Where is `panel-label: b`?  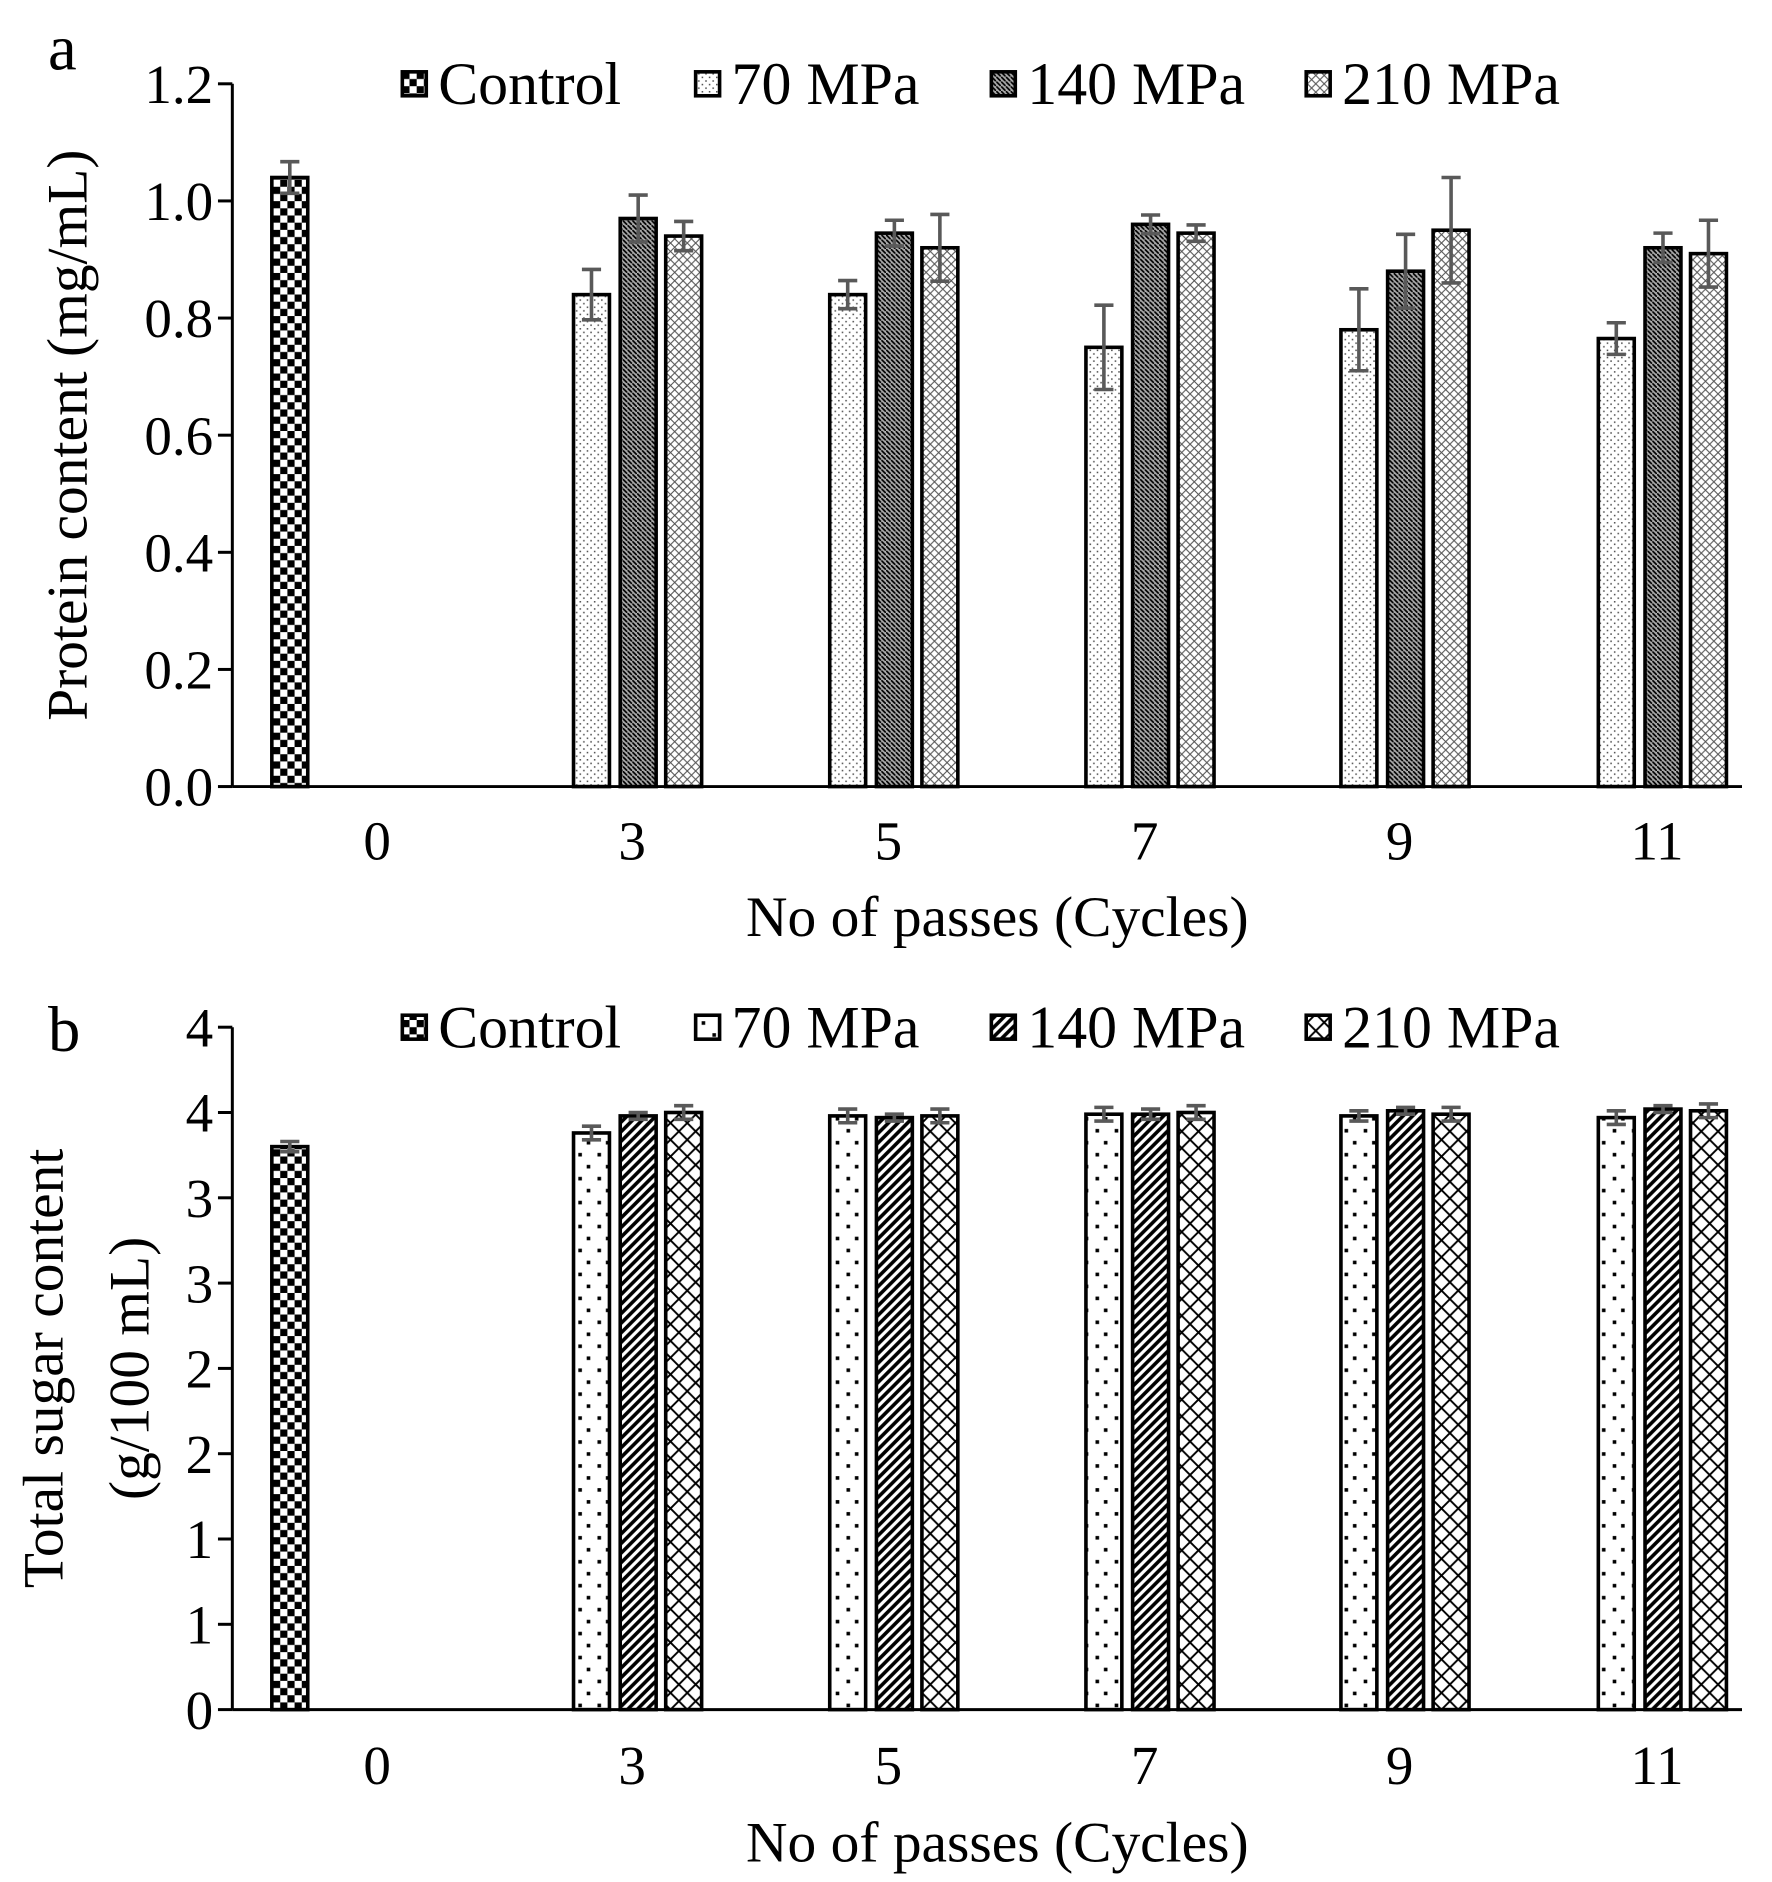 panel-label: b is located at coordinates (64, 1029).